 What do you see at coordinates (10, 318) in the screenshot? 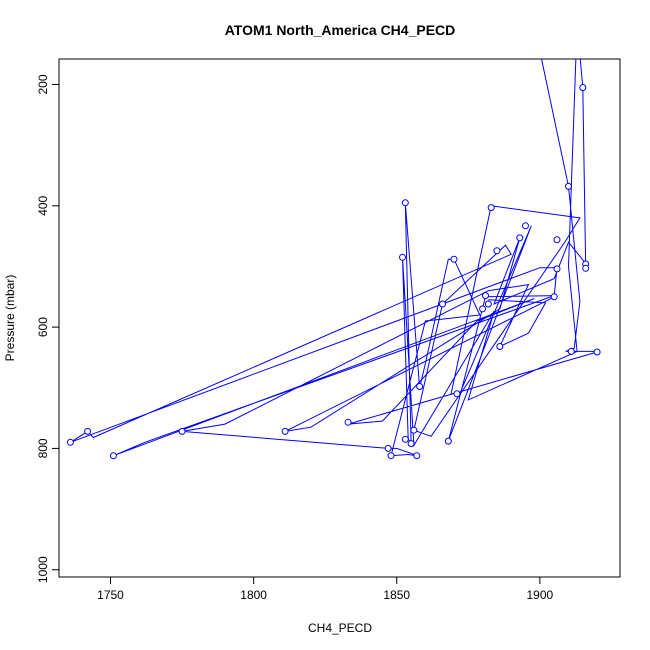
I see `y-axis-label: Pressure (mbar)` at bounding box center [10, 318].